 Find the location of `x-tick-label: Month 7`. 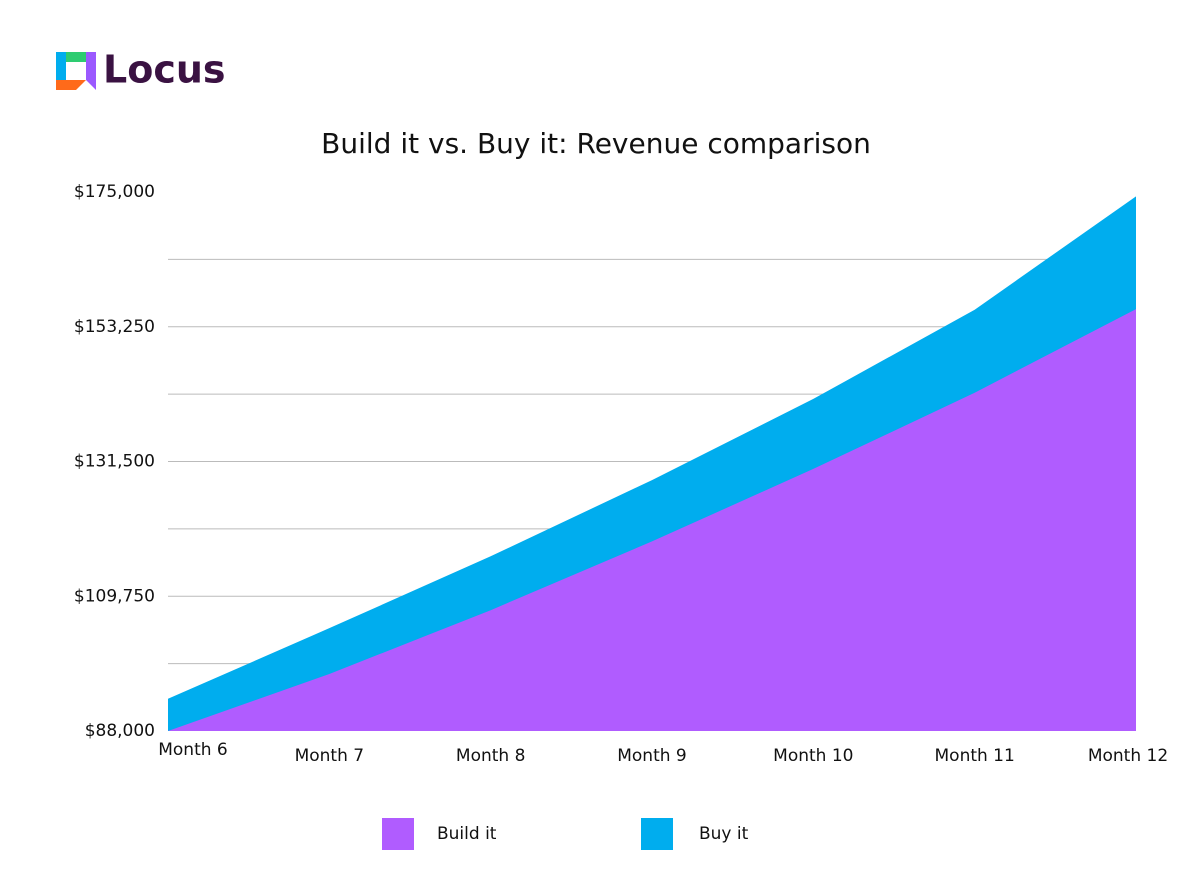

x-tick-label: Month 7 is located at coordinates (330, 756).